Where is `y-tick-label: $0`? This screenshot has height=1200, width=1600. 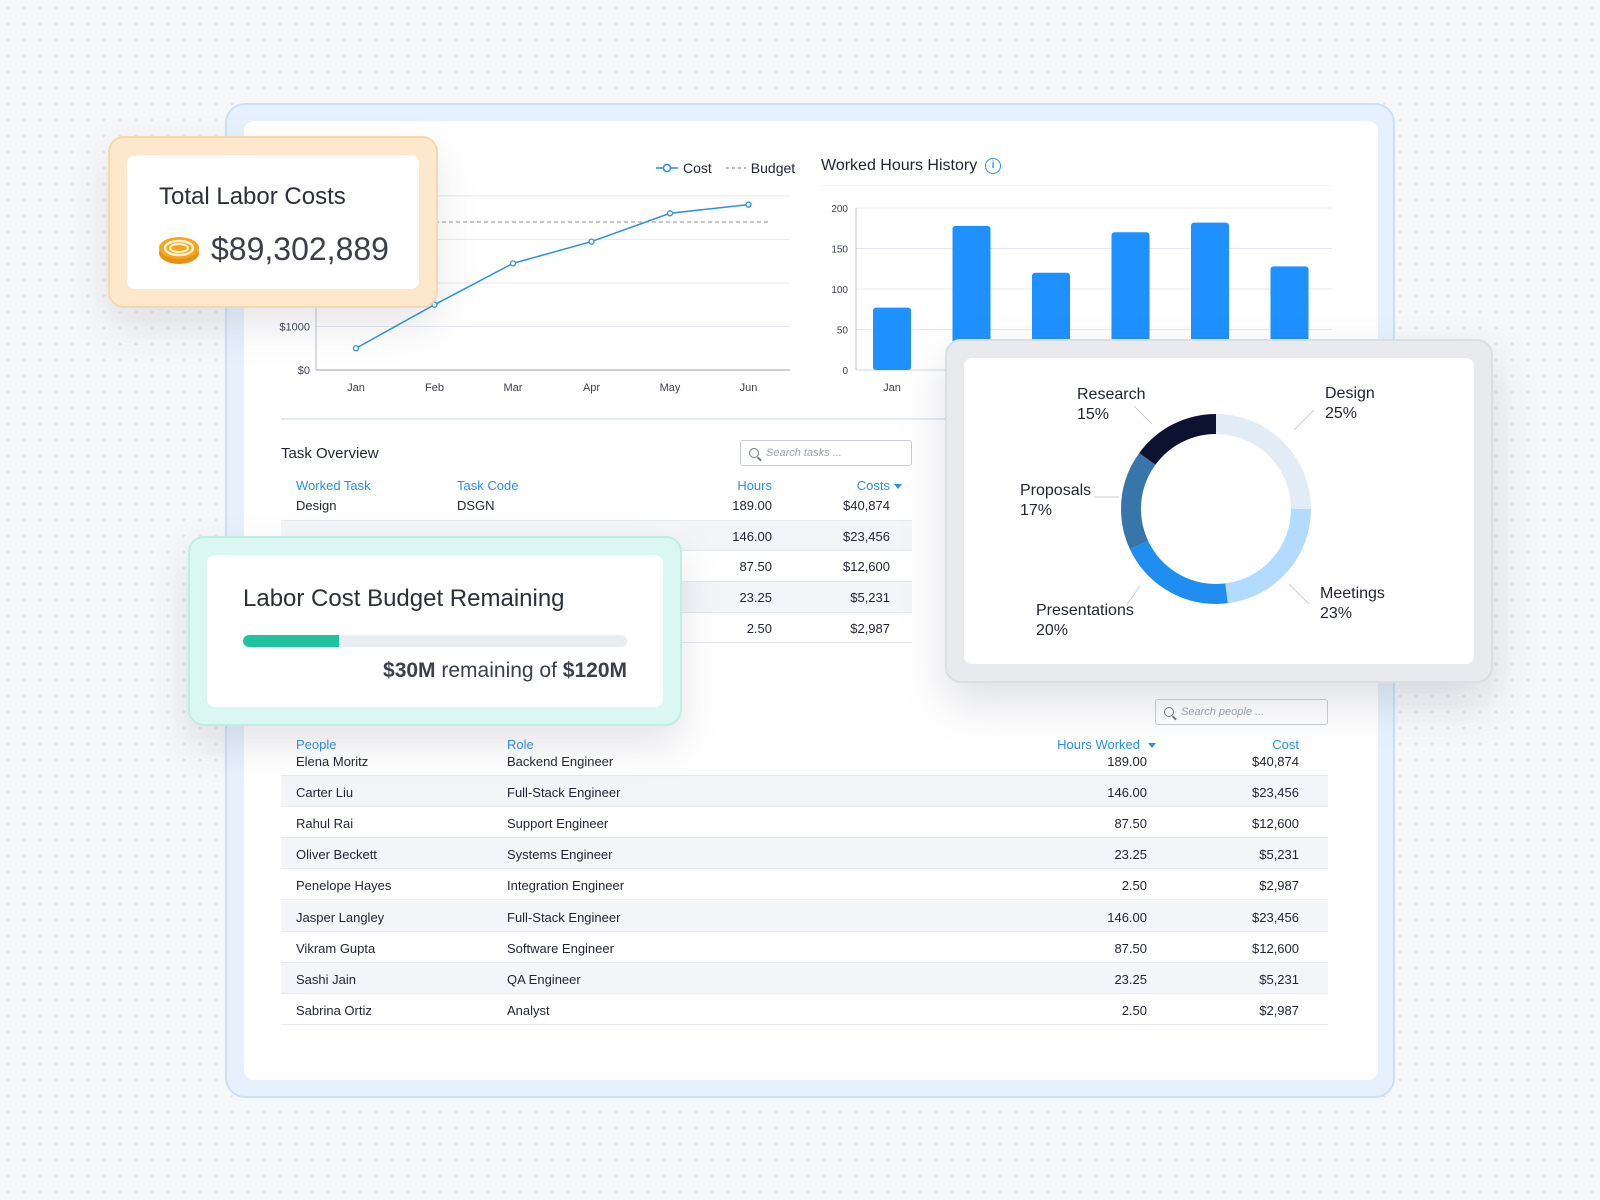 y-tick-label: $0 is located at coordinates (304, 371).